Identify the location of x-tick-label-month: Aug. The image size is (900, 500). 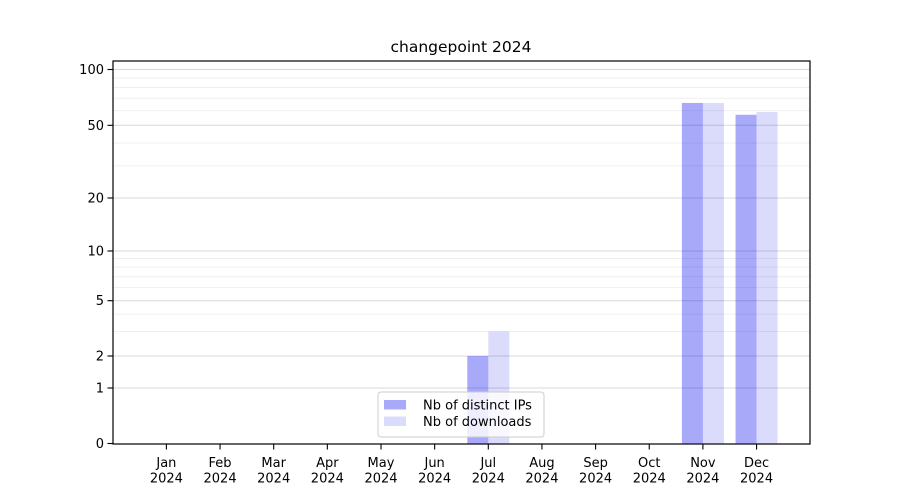
(541, 463).